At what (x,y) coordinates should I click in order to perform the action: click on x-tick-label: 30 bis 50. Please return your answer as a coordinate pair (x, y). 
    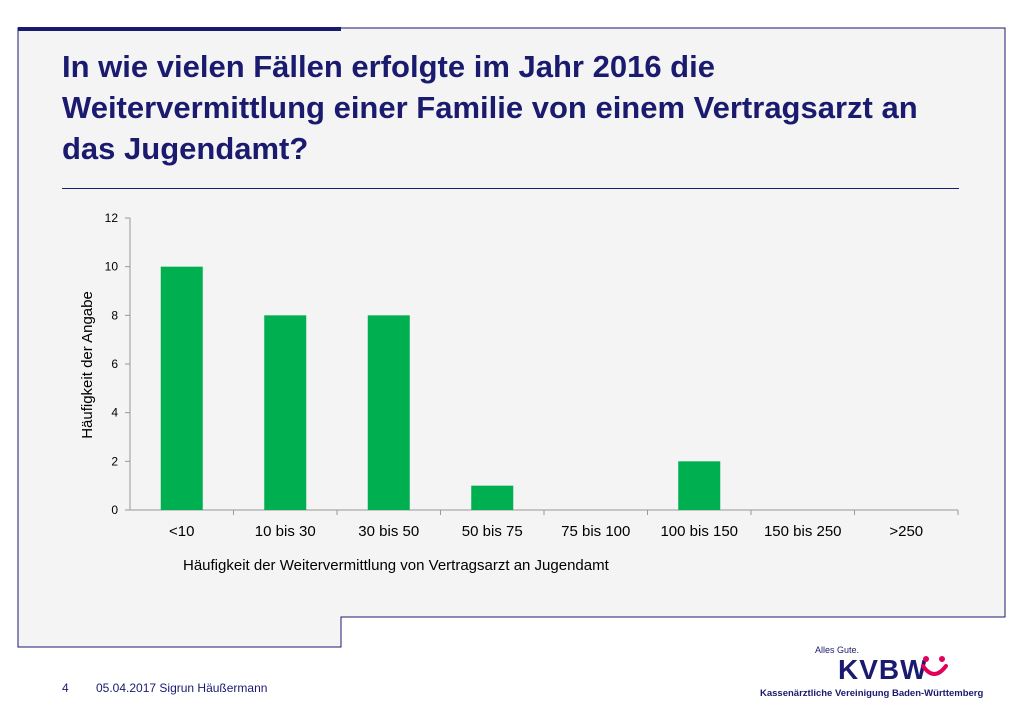
    Looking at the image, I should click on (388, 531).